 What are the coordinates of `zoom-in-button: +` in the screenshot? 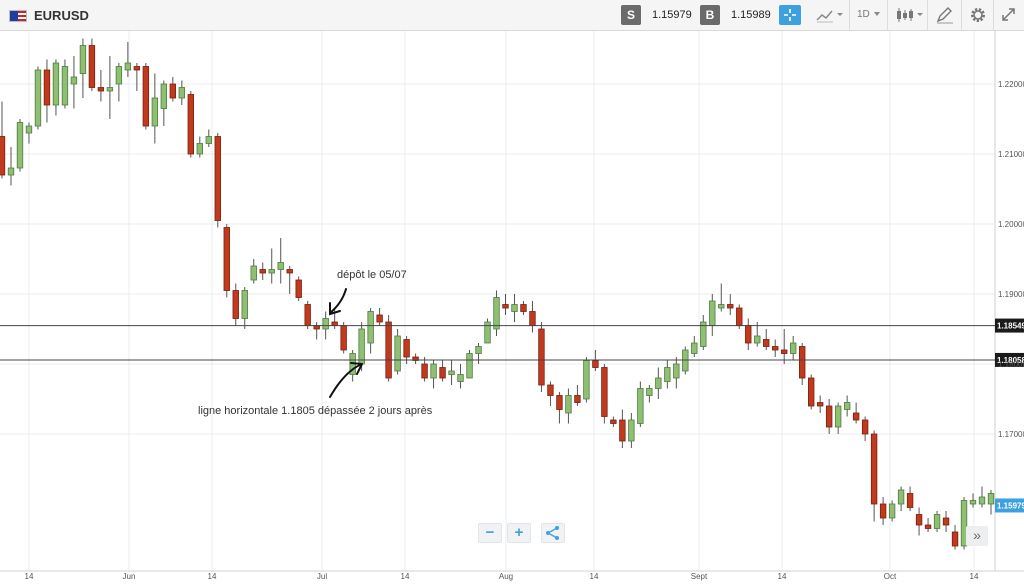 It's located at (519, 533).